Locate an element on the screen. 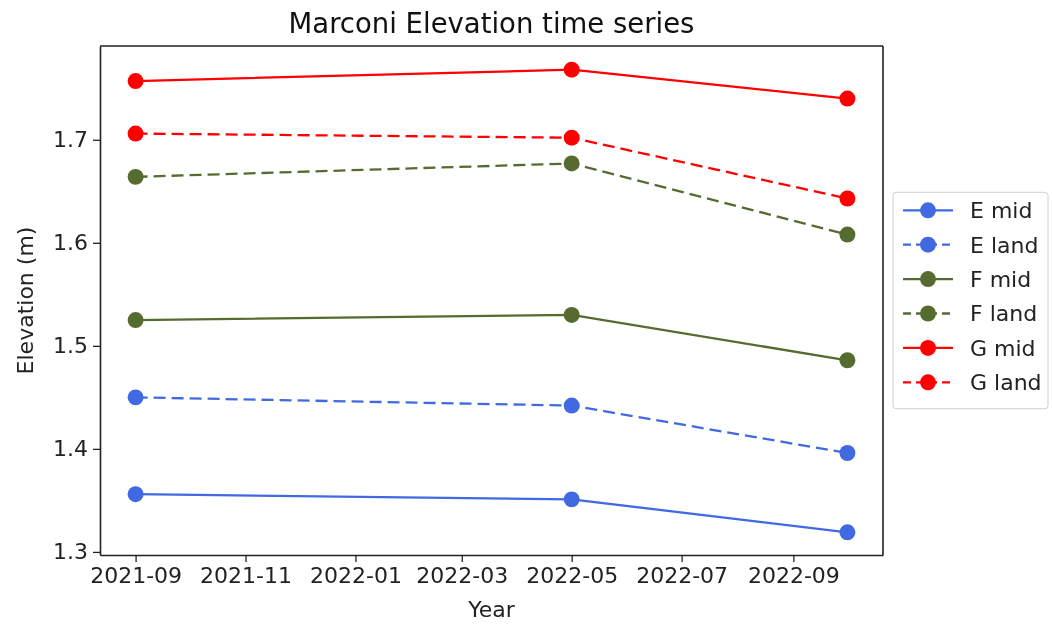 This screenshot has width=1052, height=630. x-tick-label: 2022-09 is located at coordinates (793, 575).